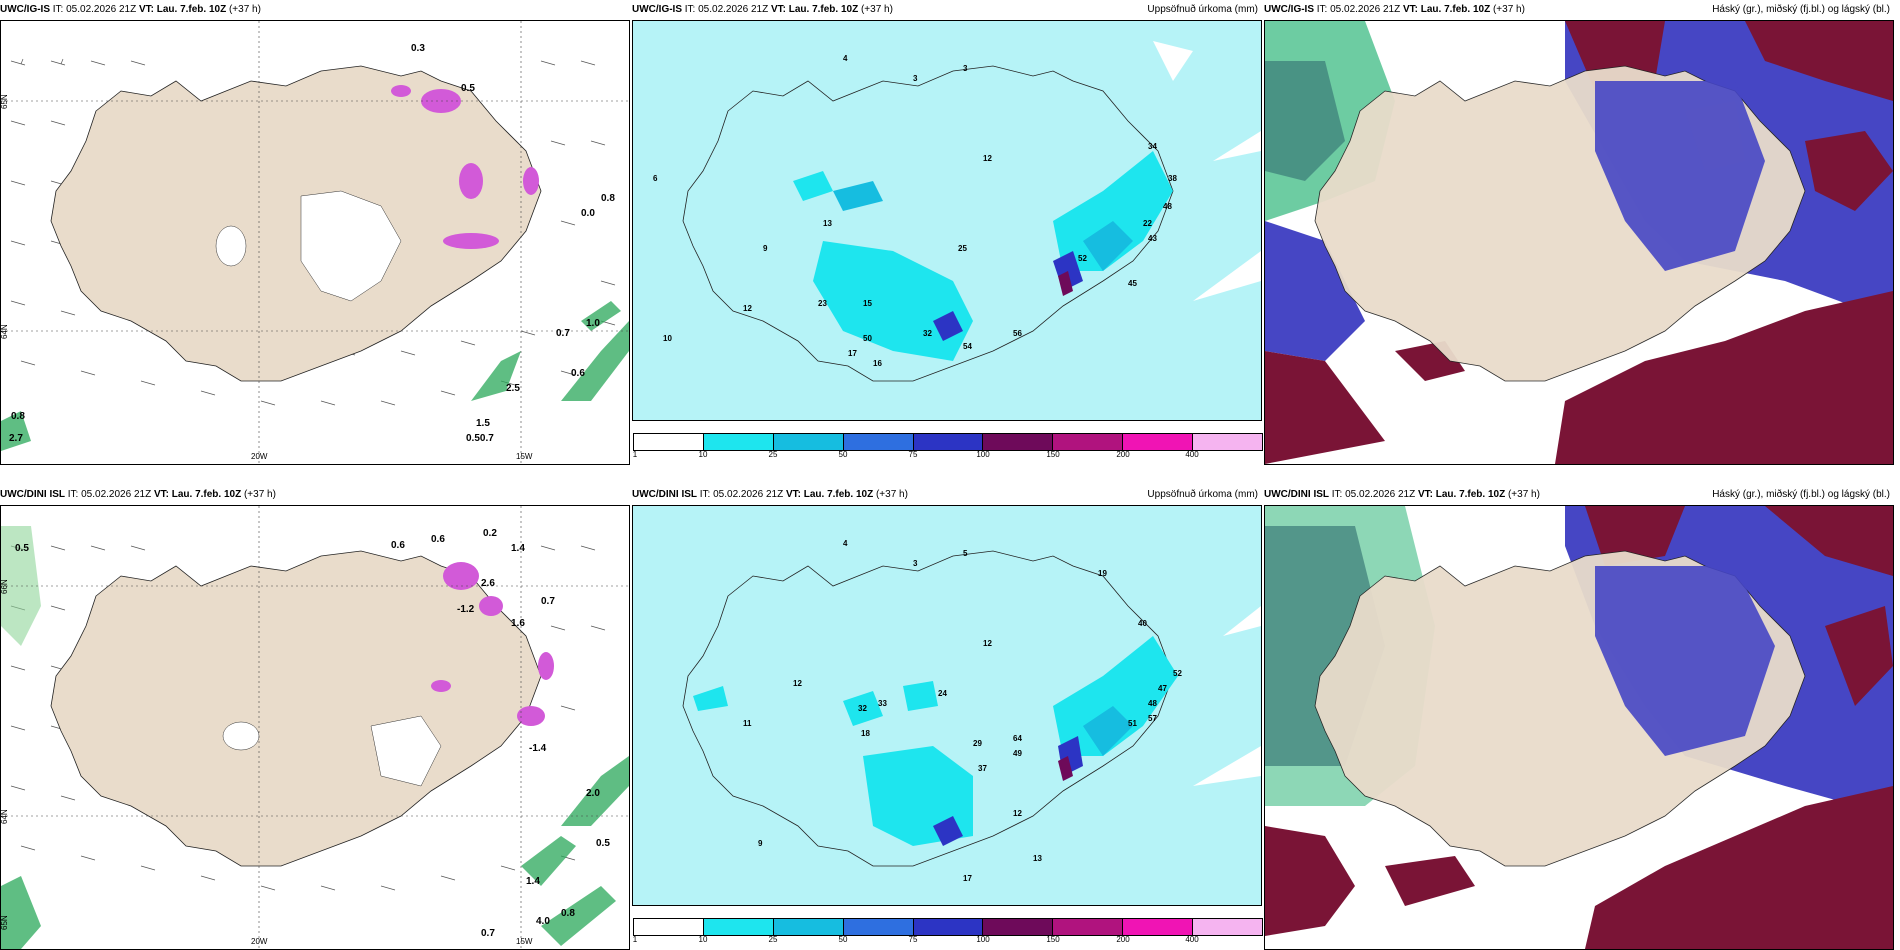 The image size is (1900, 950). What do you see at coordinates (16, 438) in the screenshot?
I see `value-label: 2.7` at bounding box center [16, 438].